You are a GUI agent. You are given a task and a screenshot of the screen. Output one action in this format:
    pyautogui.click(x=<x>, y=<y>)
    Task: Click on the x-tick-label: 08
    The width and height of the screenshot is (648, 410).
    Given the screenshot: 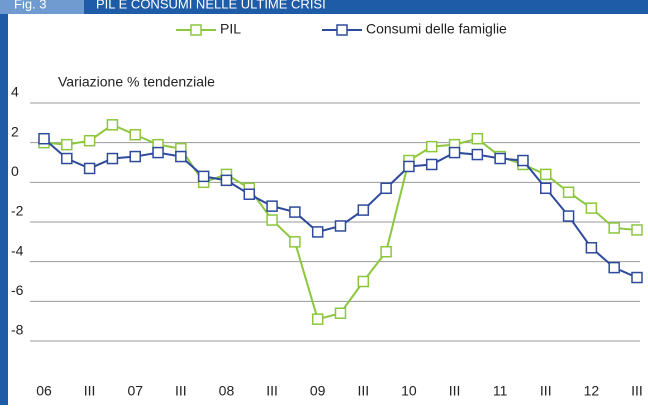 What is the action you would take?
    pyautogui.click(x=227, y=391)
    